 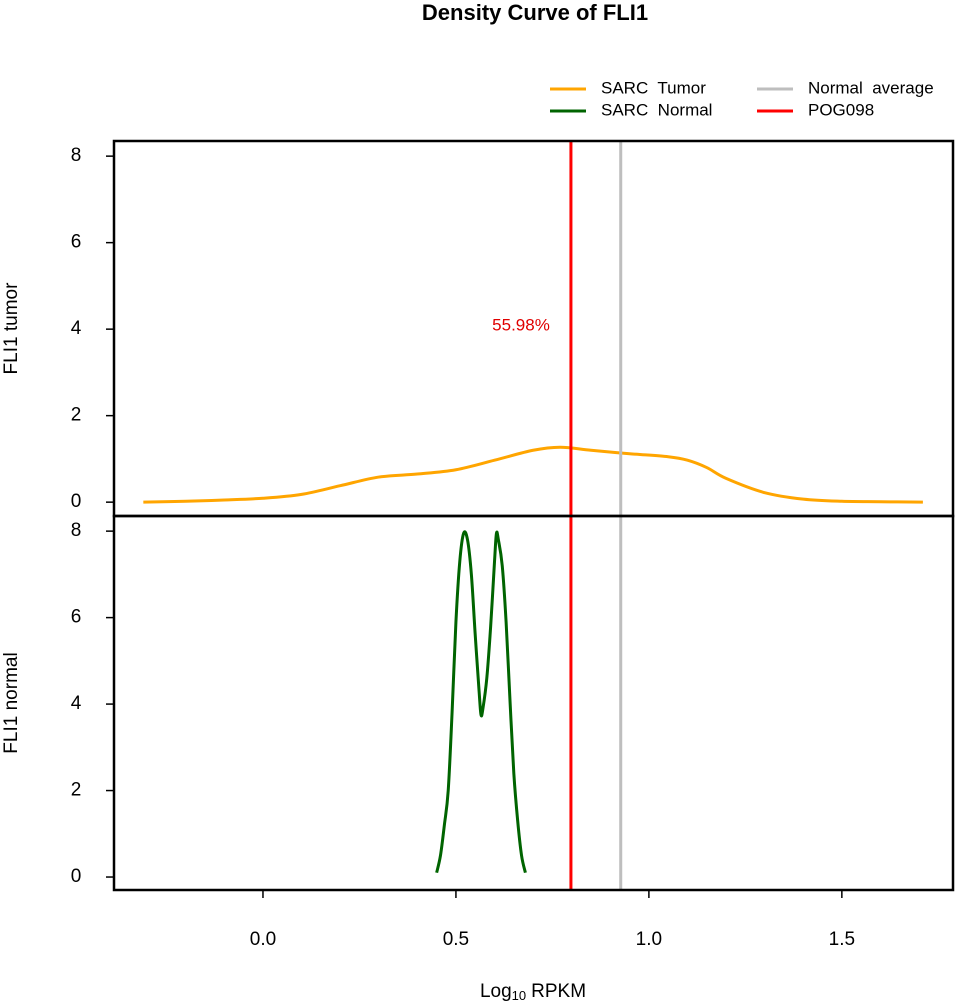 What do you see at coordinates (11, 328) in the screenshot?
I see `y-axis-label: FLI1 tumor` at bounding box center [11, 328].